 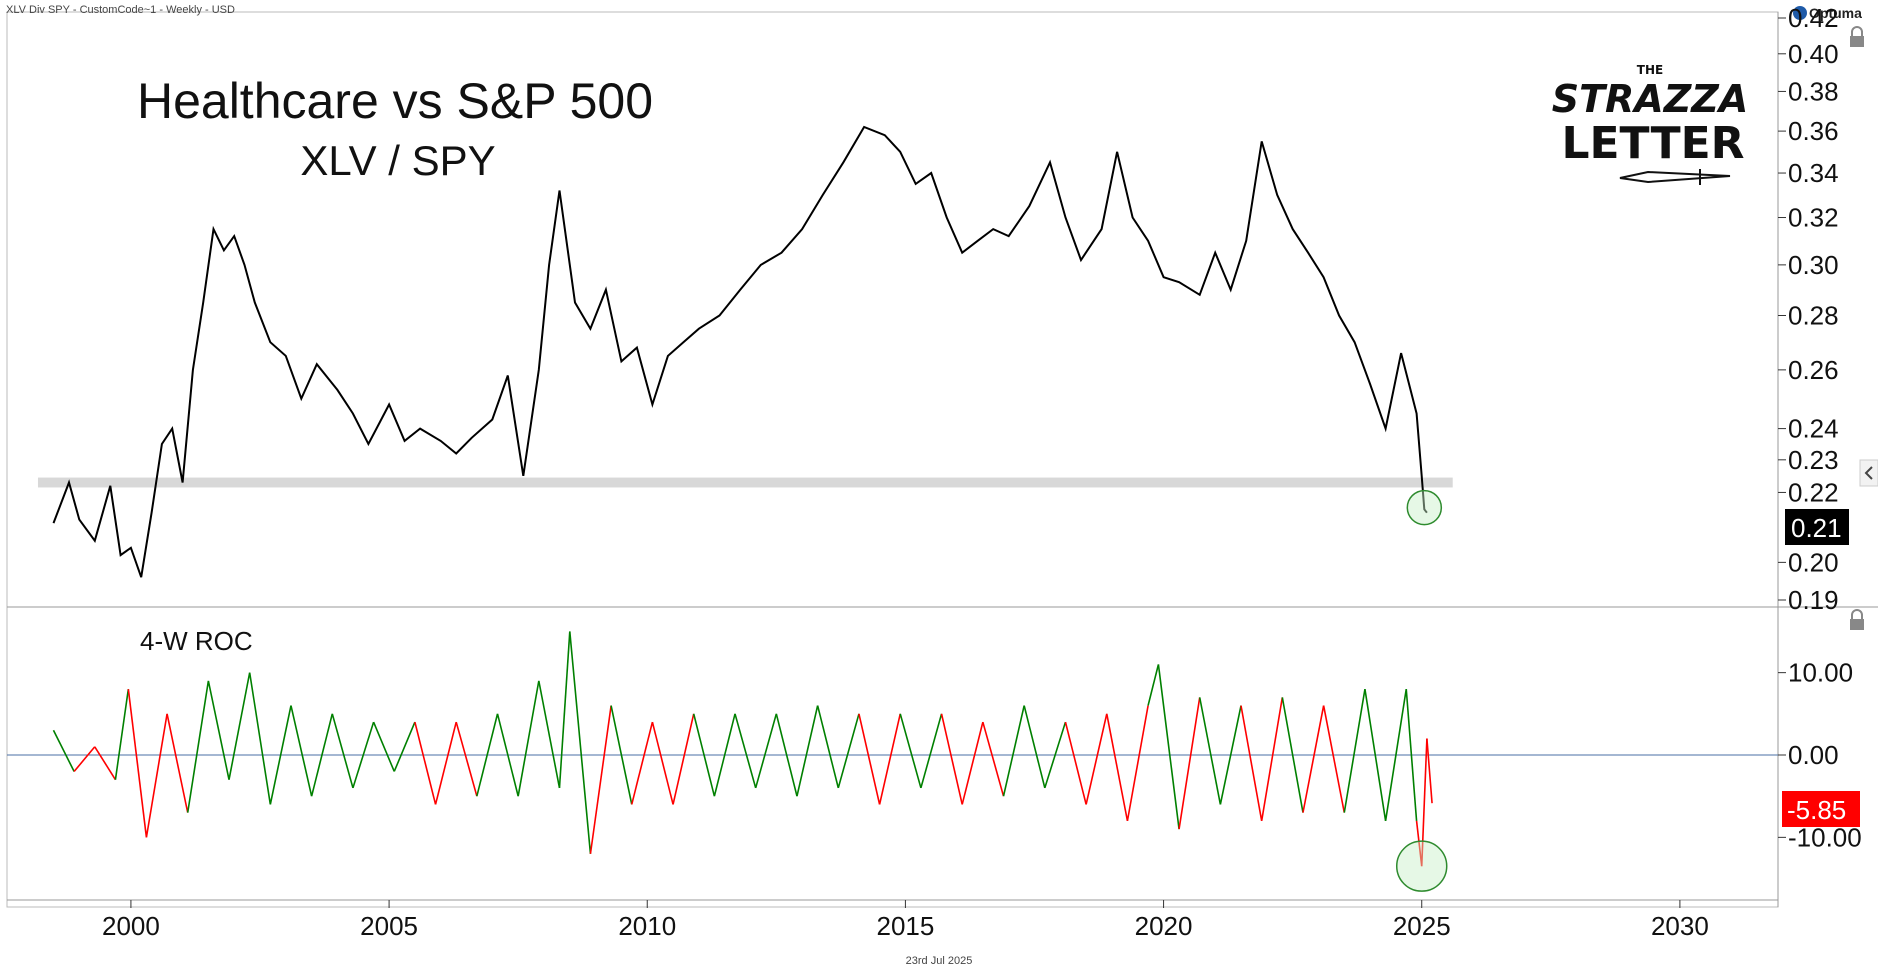 What do you see at coordinates (1813, 562) in the screenshot?
I see `y-tick-label: 0.20` at bounding box center [1813, 562].